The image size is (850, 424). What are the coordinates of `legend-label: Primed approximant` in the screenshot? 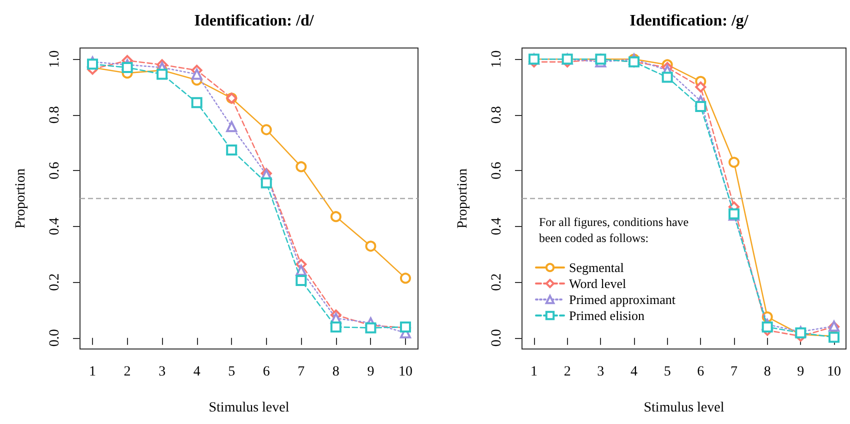 It's located at (622, 299).